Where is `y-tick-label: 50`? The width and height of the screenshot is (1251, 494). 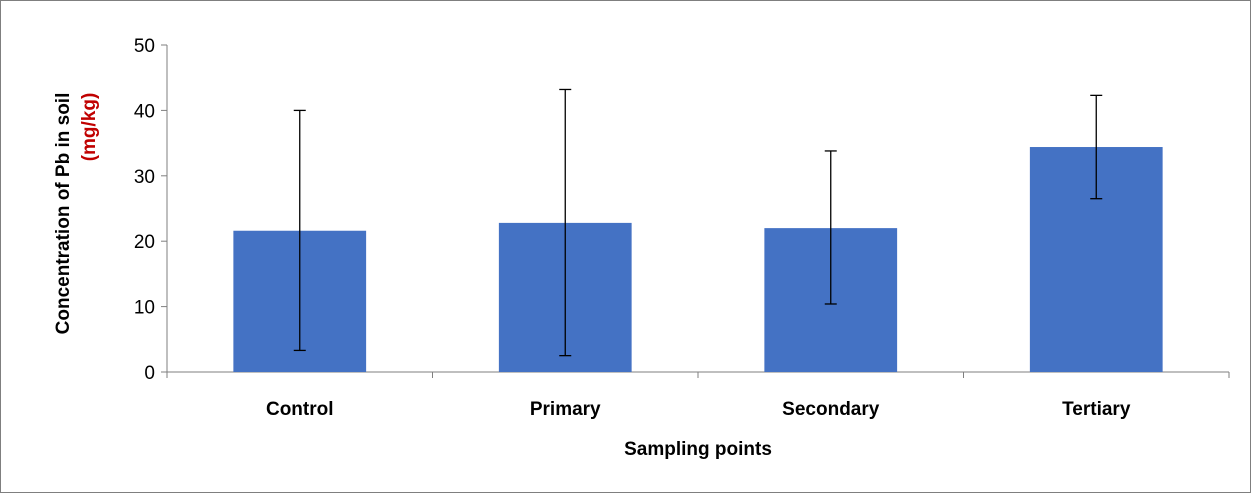
y-tick-label: 50 is located at coordinates (144, 46).